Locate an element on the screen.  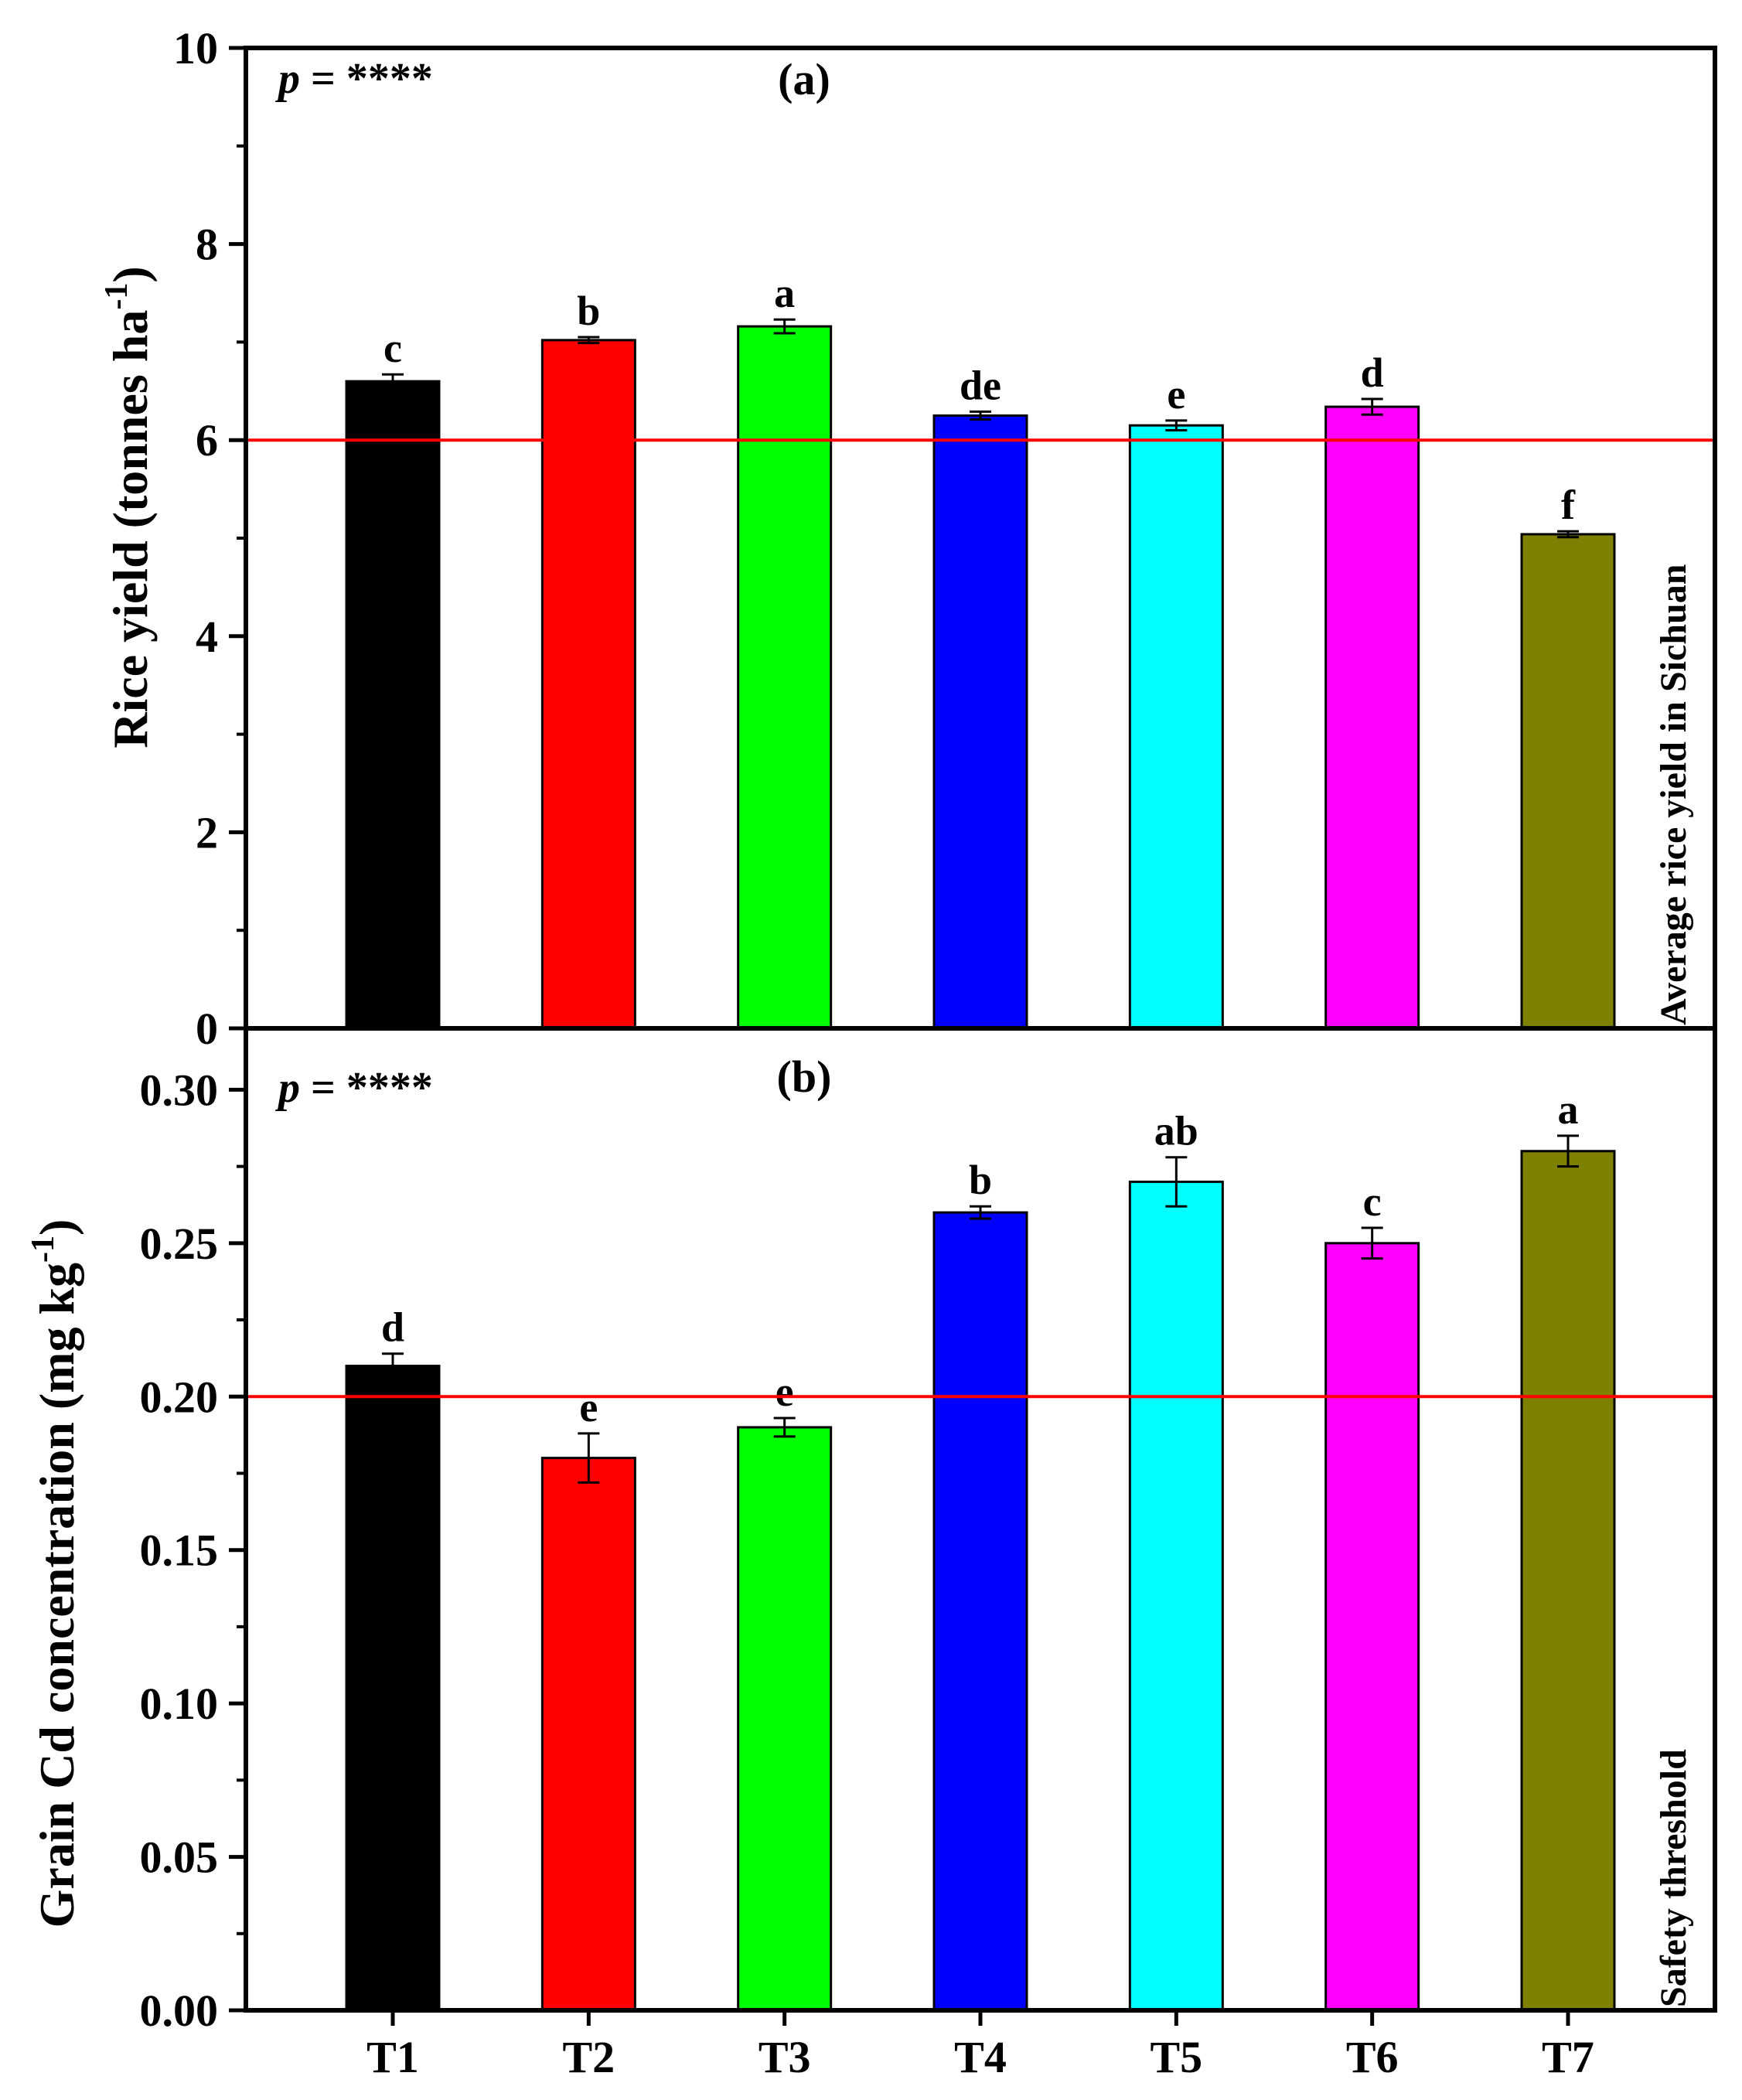
significance-letter: de is located at coordinates (980, 385).